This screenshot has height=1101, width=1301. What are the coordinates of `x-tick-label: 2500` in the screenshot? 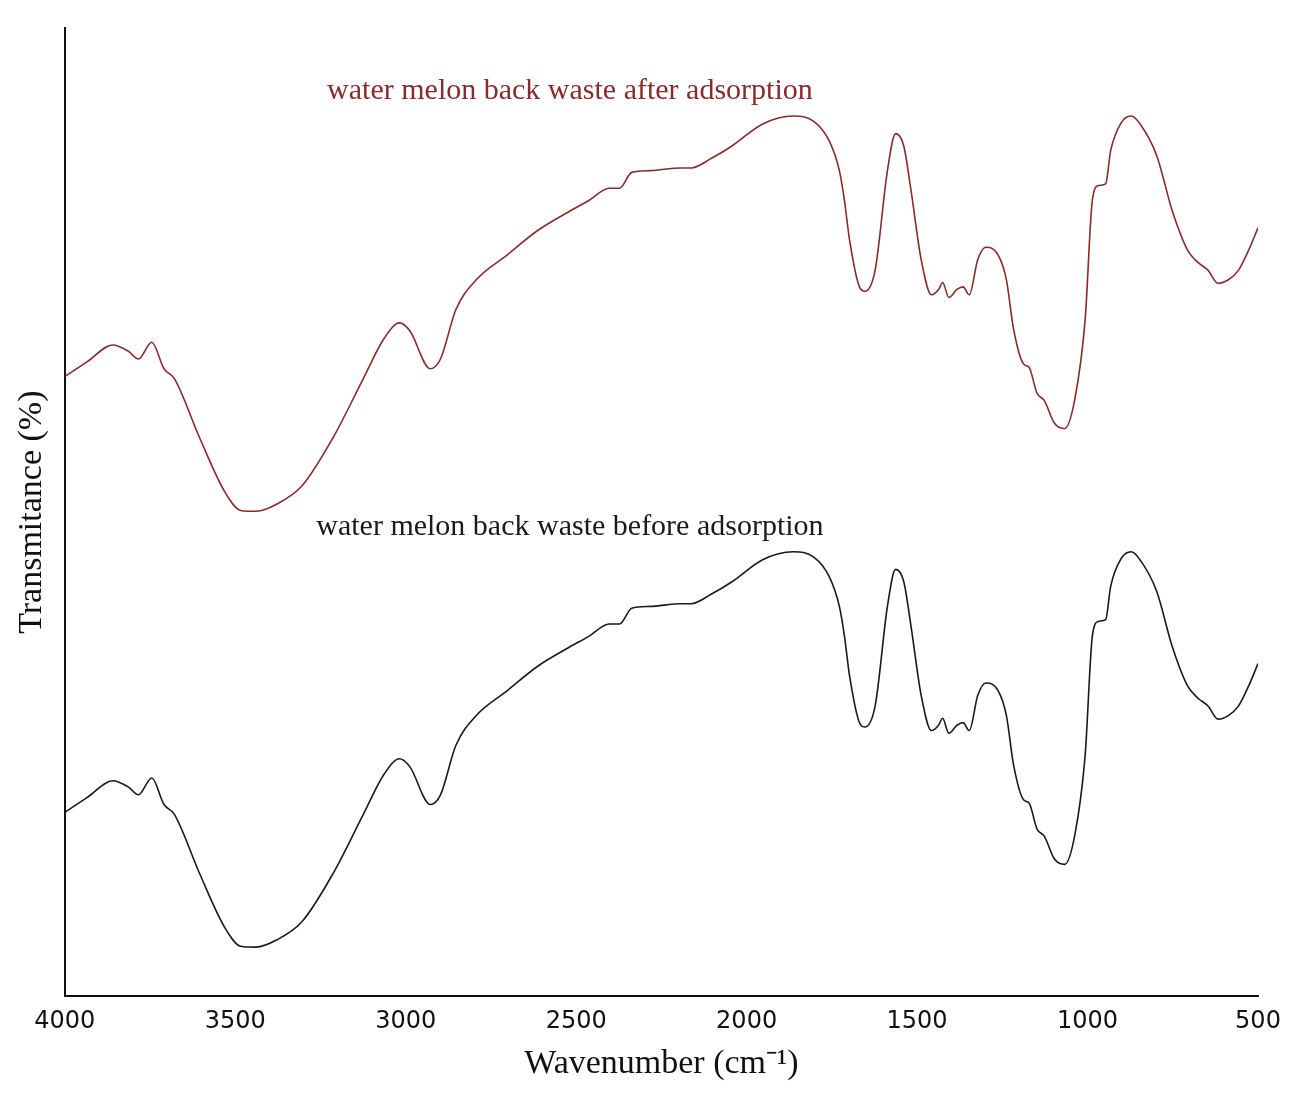 It's located at (576, 1020).